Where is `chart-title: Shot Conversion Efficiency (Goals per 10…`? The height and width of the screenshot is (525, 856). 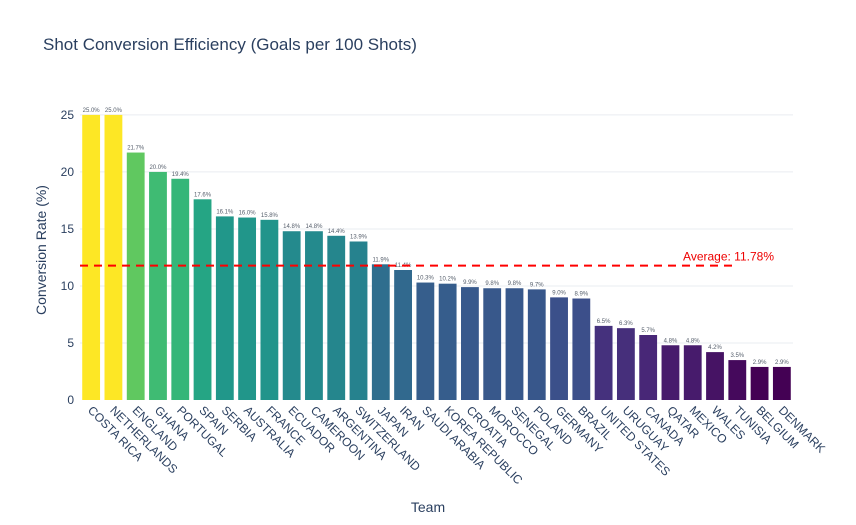
chart-title: Shot Conversion Efficiency (Goals per 10… is located at coordinates (230, 44).